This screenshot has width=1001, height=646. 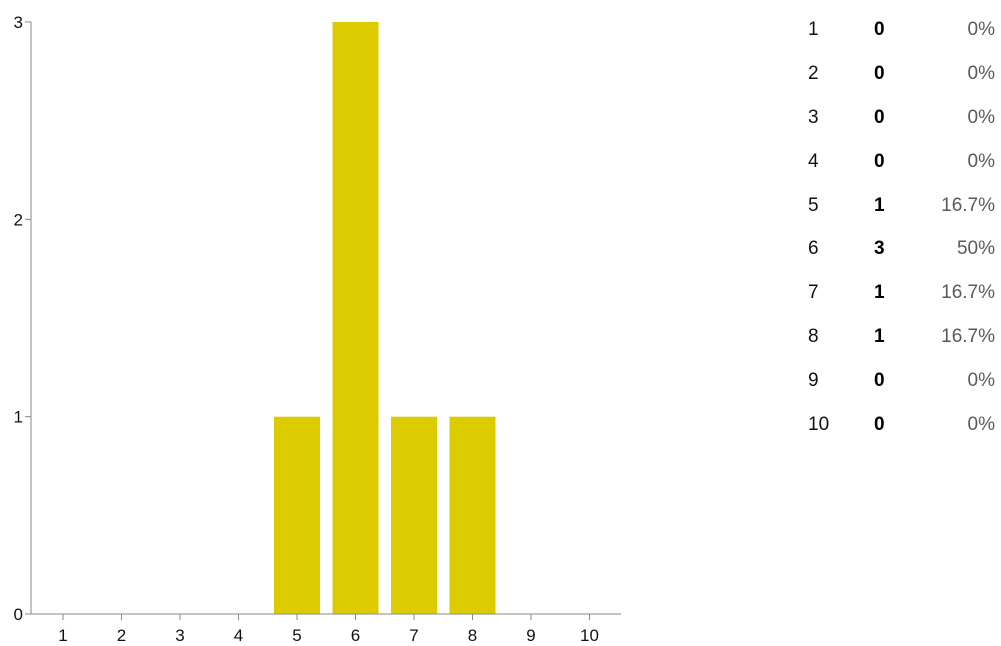 What do you see at coordinates (589, 635) in the screenshot?
I see `x-tick-label: 10` at bounding box center [589, 635].